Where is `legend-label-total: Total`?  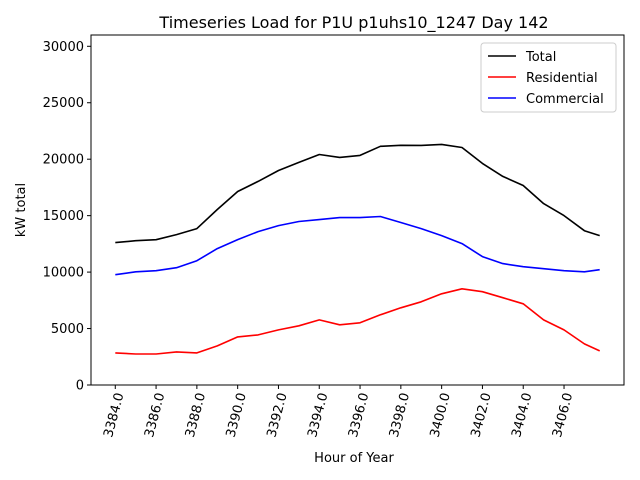 legend-label-total: Total is located at coordinates (540, 57).